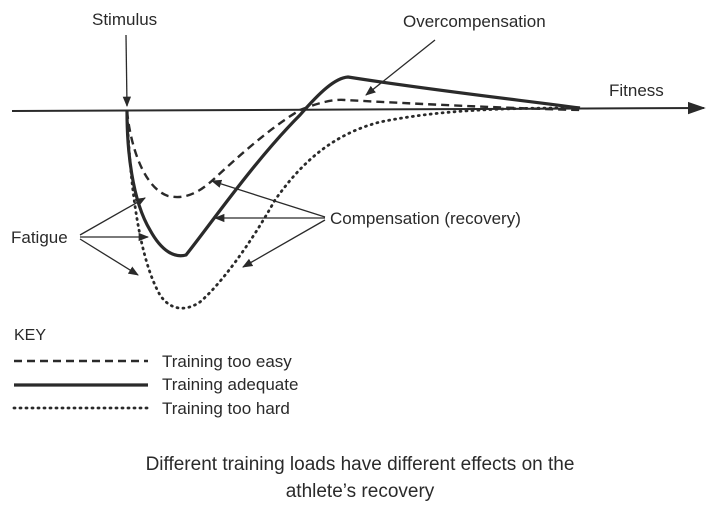  Describe the element at coordinates (360, 491) in the screenshot. I see `caption-line-2: athlete’s recovery` at that location.